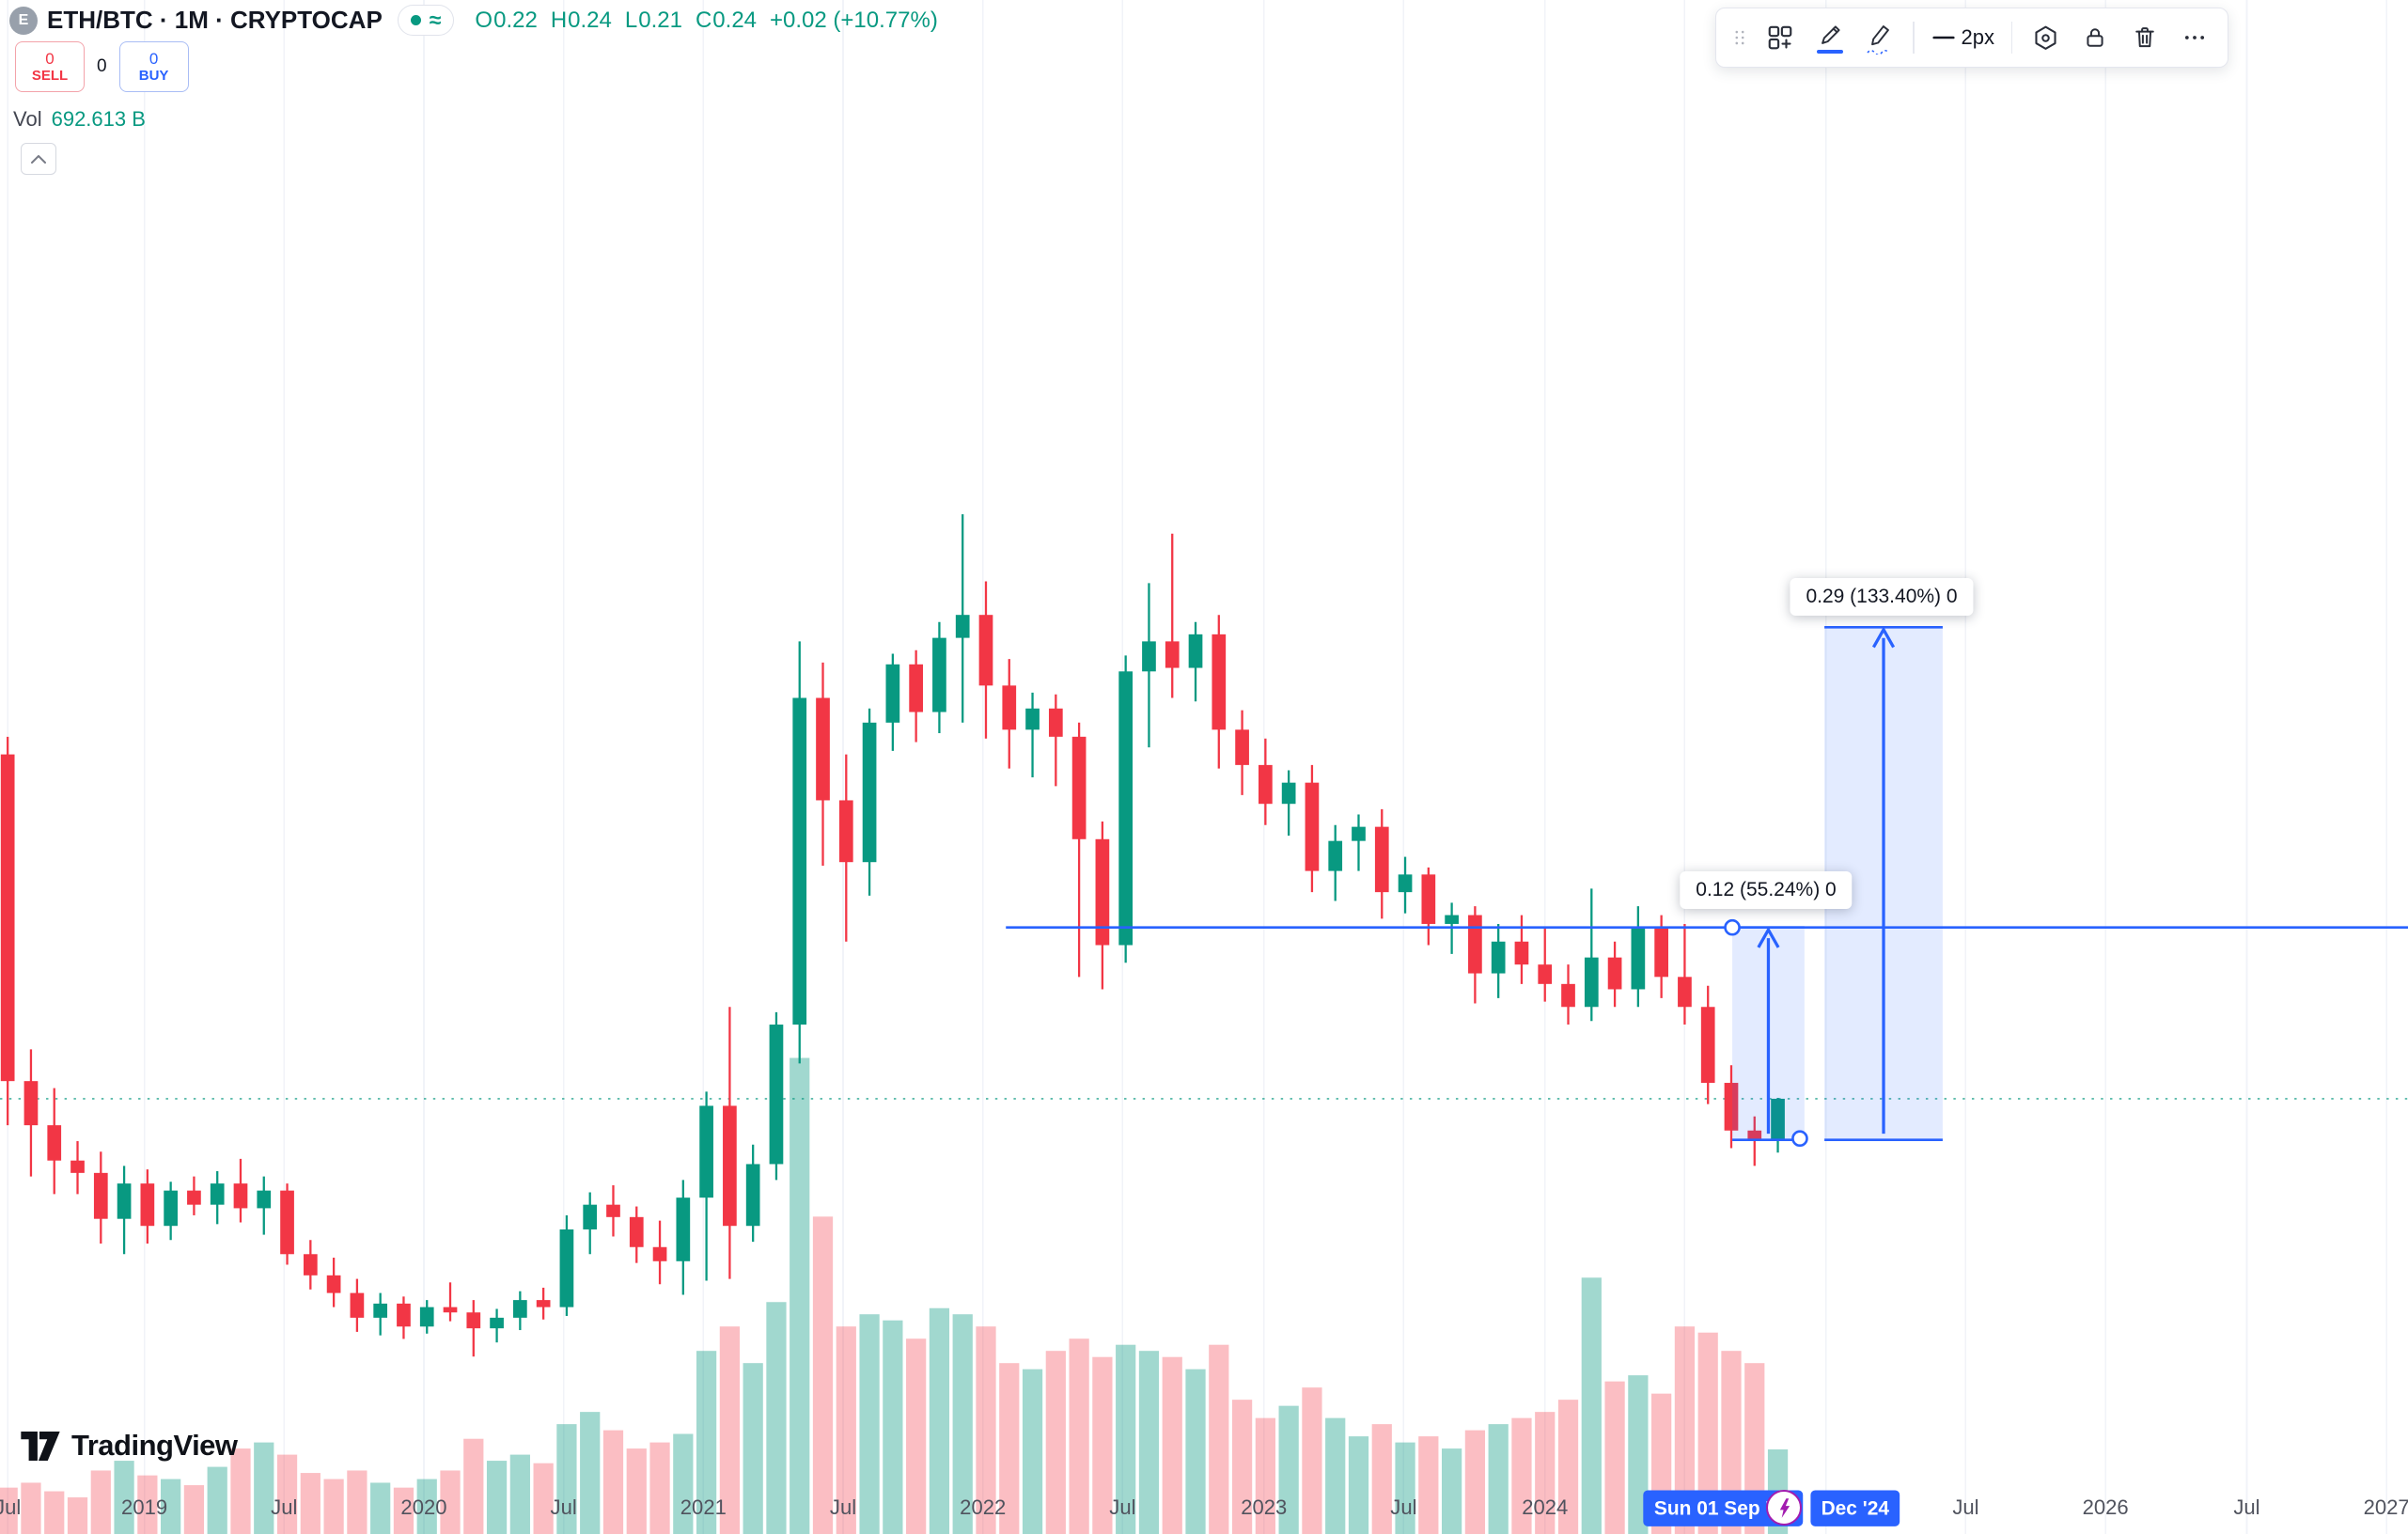 The image size is (2408, 1534). Describe the element at coordinates (2144, 37) in the screenshot. I see `delete-drawing-button` at that location.